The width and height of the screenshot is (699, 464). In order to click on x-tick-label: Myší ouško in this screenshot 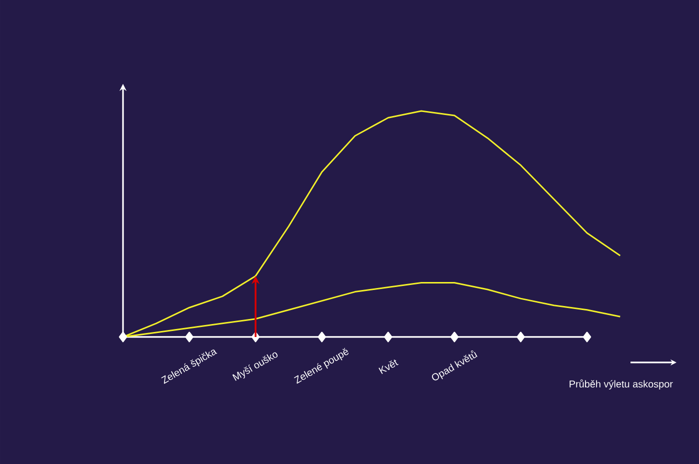, I will do `click(255, 366)`.